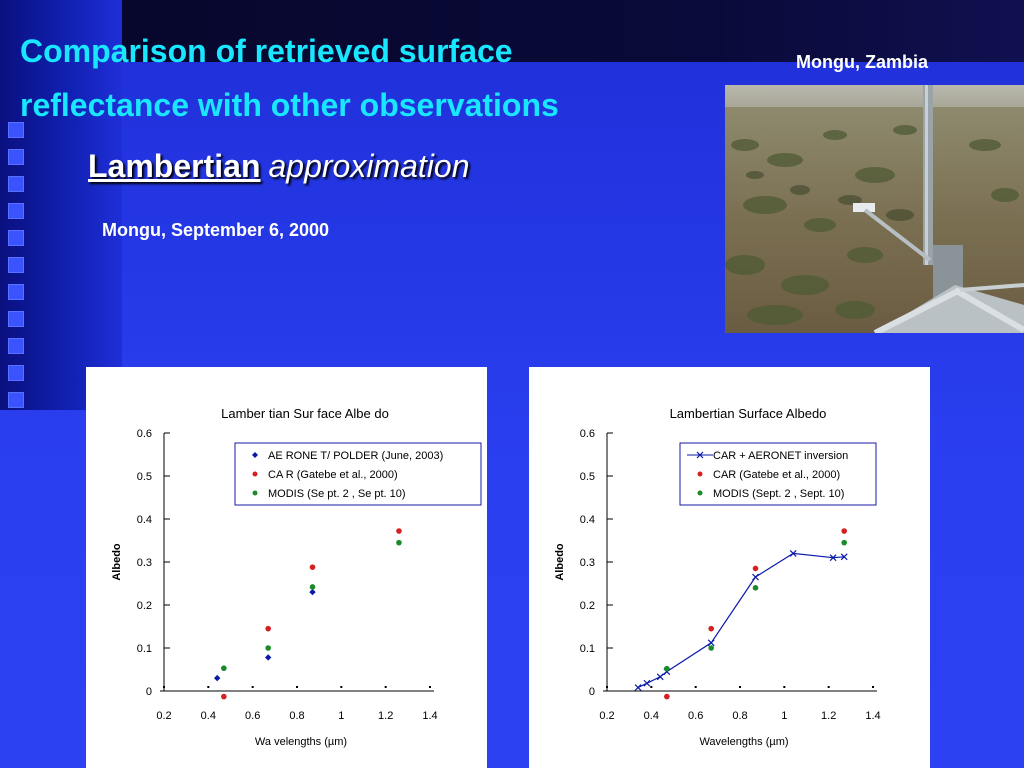 The image size is (1024, 768). Describe the element at coordinates (784, 716) in the screenshot. I see `x-tick-label: 1` at that location.